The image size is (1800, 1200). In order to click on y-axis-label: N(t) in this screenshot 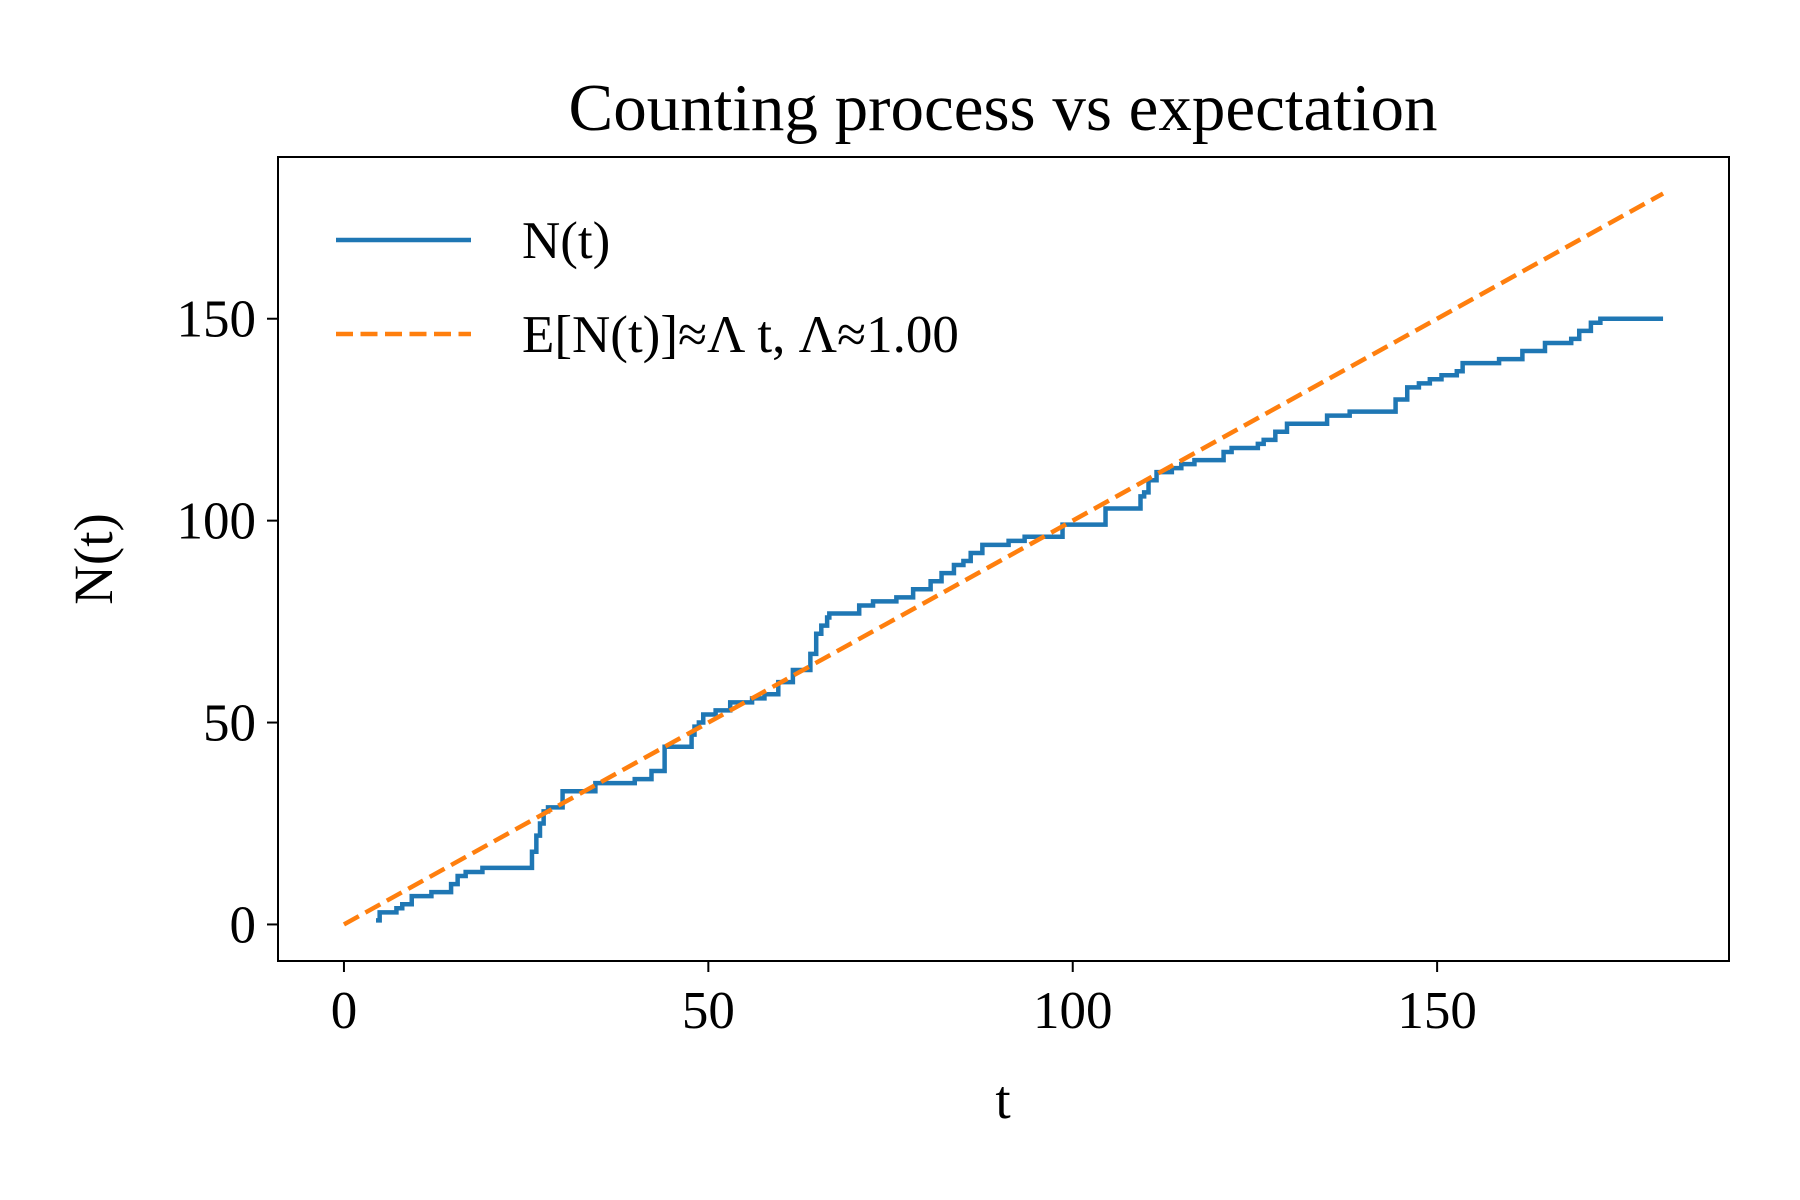, I will do `click(93, 559)`.